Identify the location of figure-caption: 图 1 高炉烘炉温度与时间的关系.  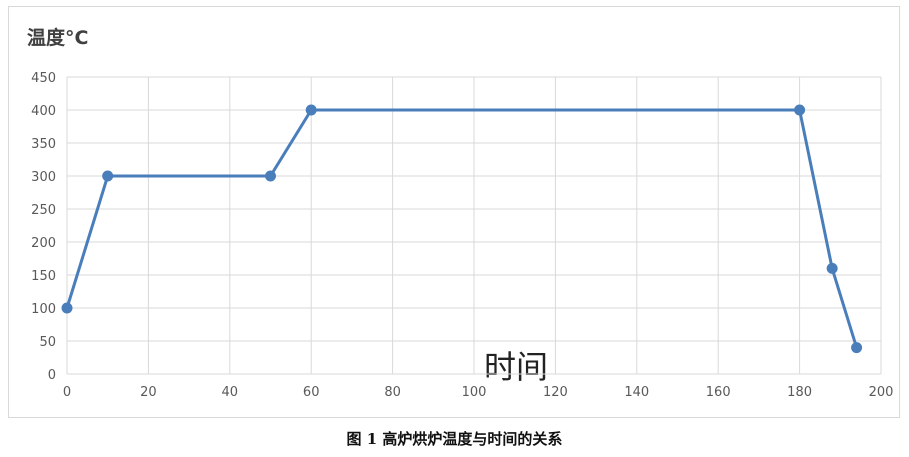
(454, 439).